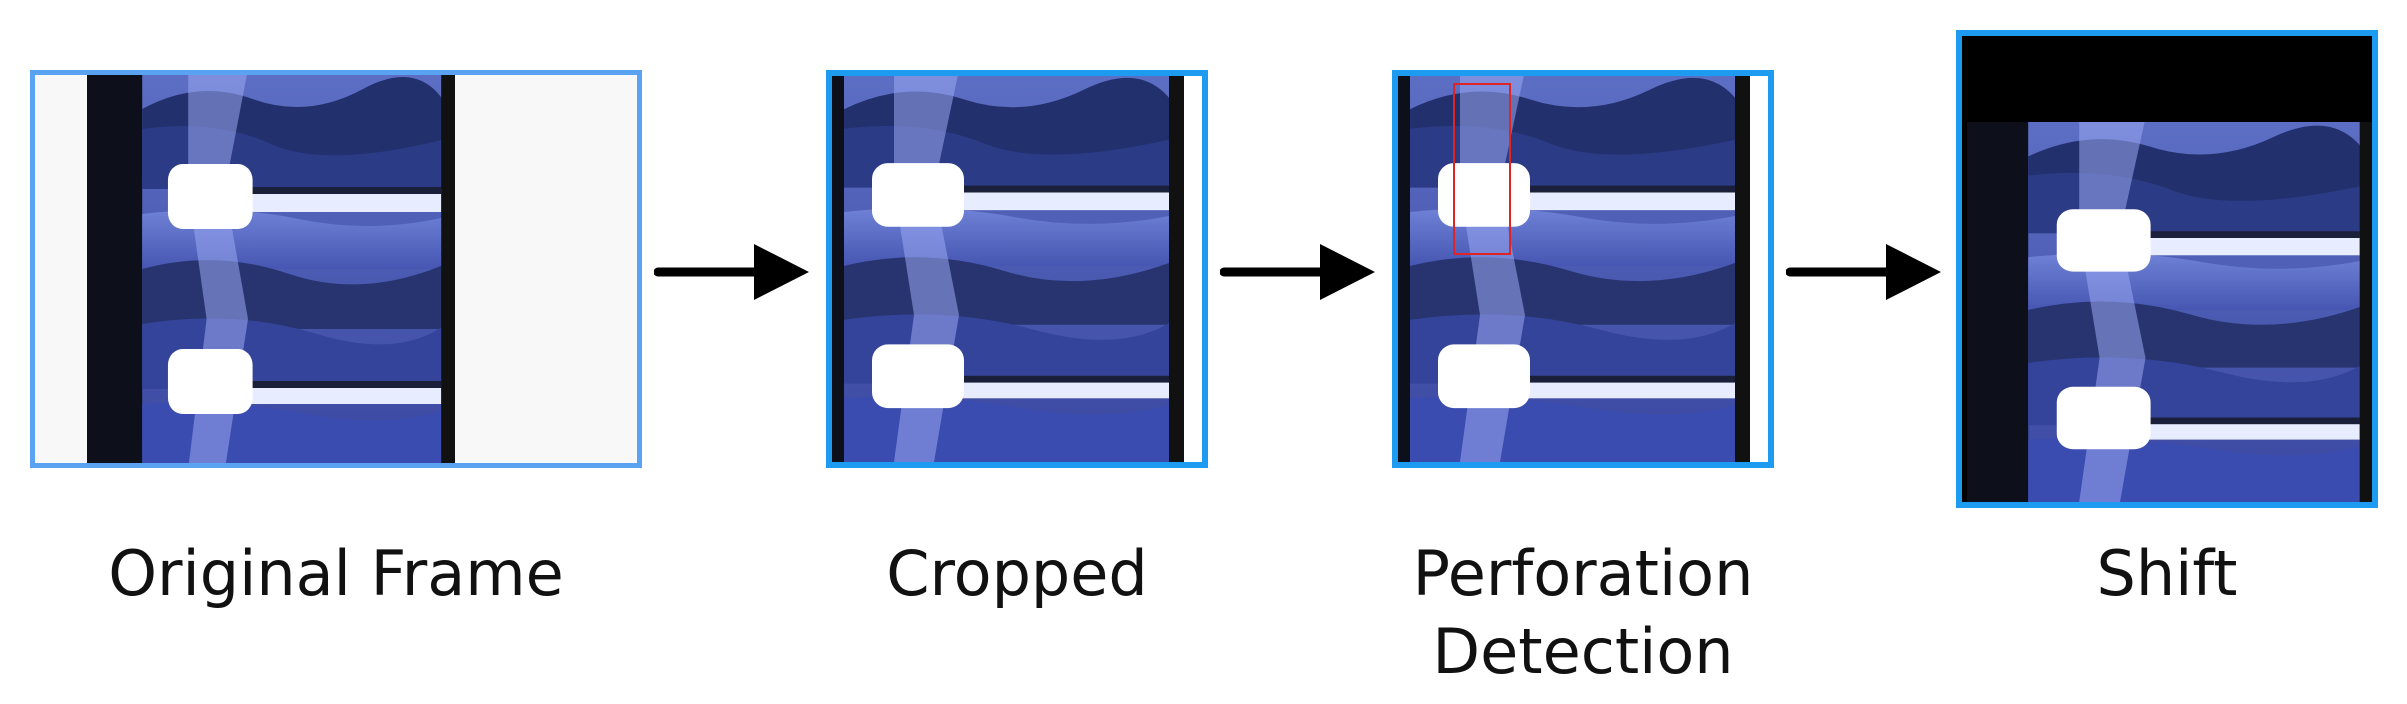  What do you see at coordinates (1482, 169) in the screenshot?
I see `perforation-detection-box` at bounding box center [1482, 169].